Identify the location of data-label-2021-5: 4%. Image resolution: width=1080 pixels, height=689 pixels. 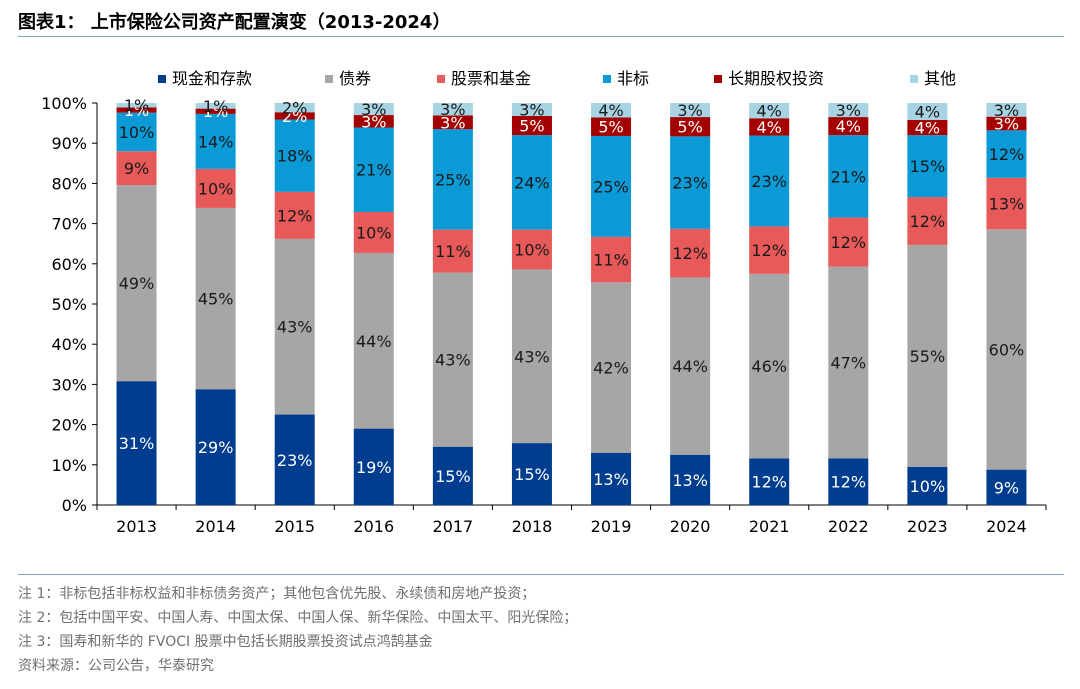
(769, 111).